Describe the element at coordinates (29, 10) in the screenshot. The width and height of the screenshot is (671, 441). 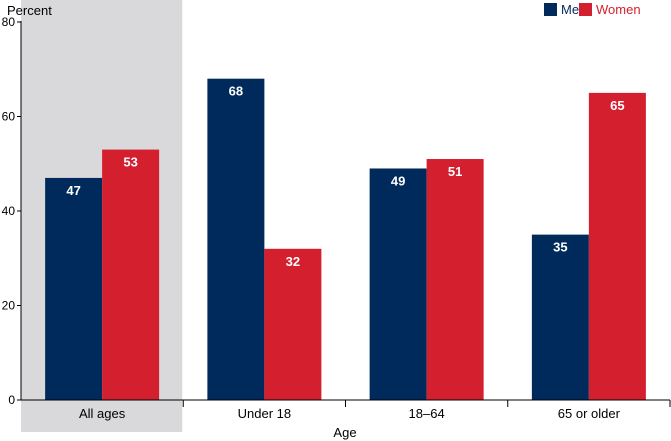
I see `y-axis-title: Percent` at that location.